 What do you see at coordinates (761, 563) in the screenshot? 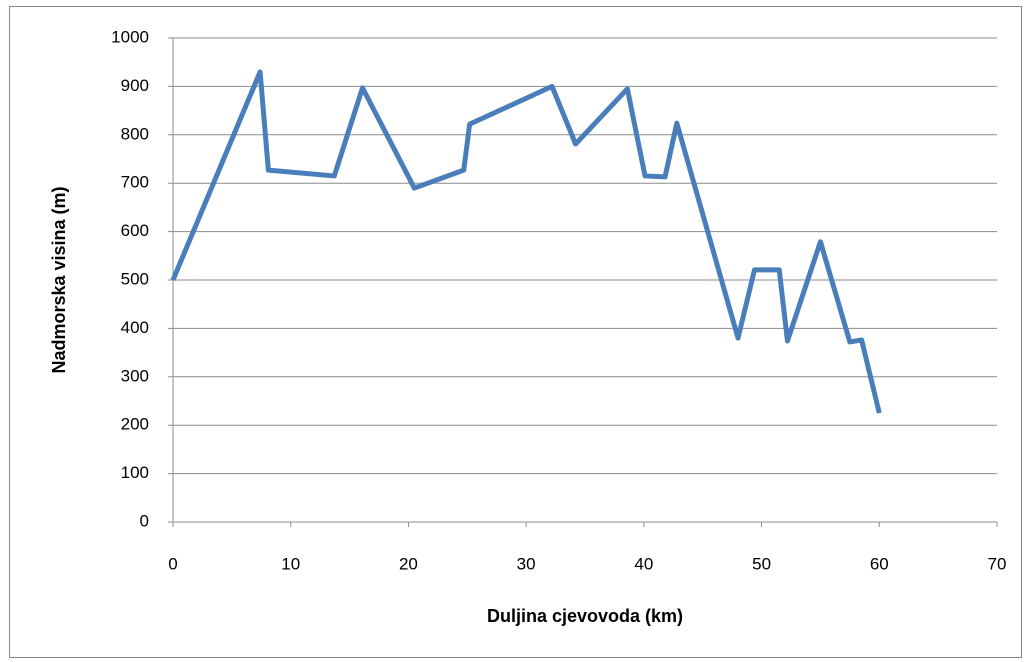
I see `x-tick-label: 50` at bounding box center [761, 563].